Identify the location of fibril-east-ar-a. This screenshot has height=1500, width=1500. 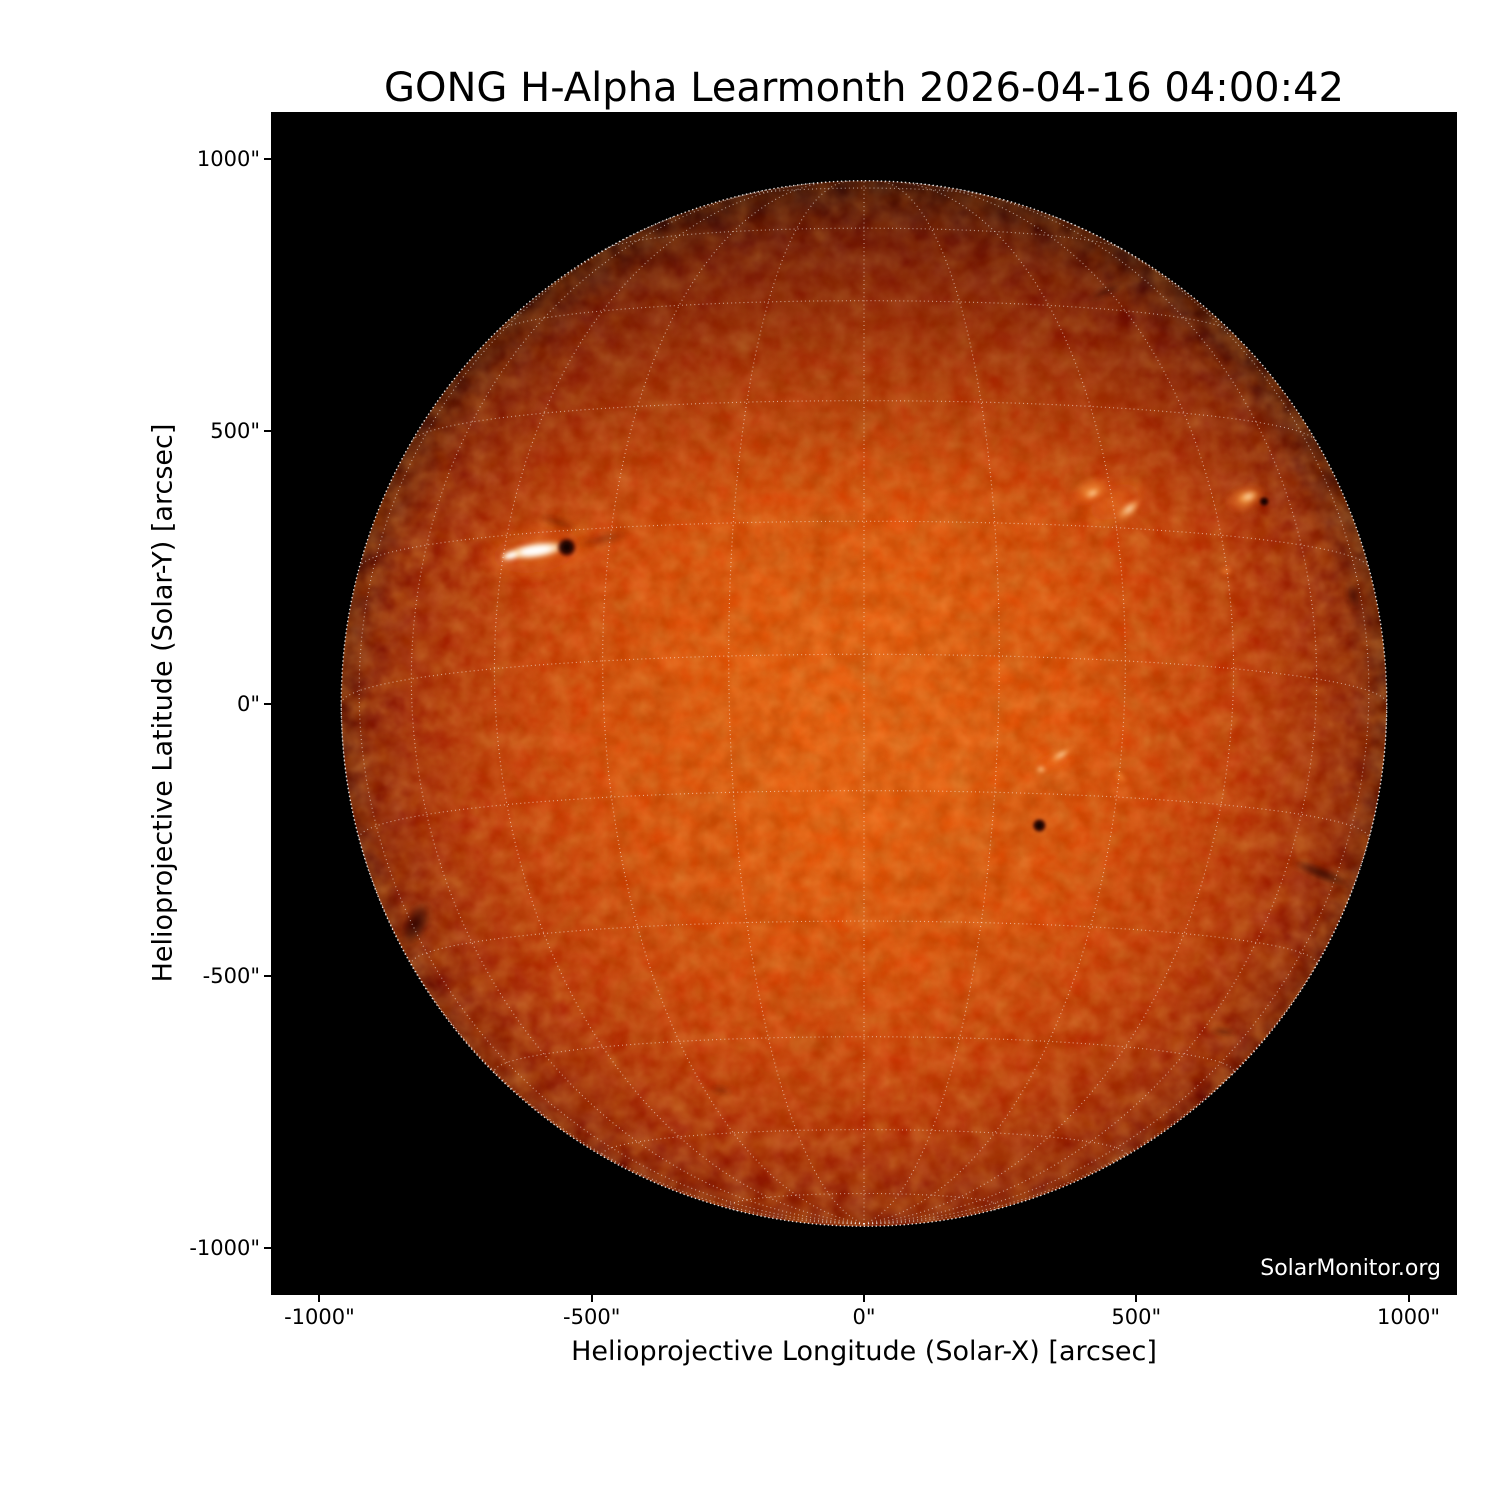
(603, 539).